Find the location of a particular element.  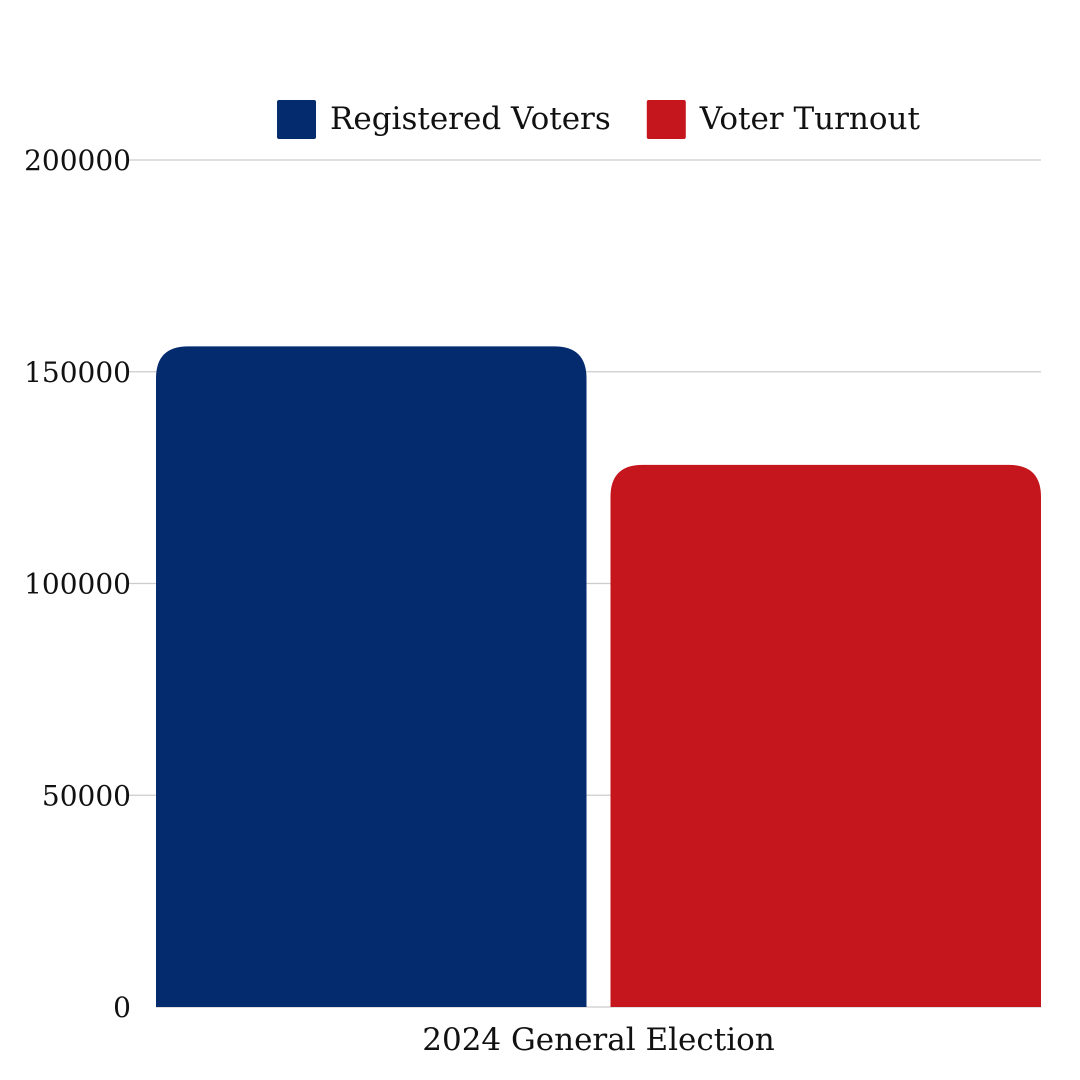

y-tick-label: 0 is located at coordinates (122, 1007).